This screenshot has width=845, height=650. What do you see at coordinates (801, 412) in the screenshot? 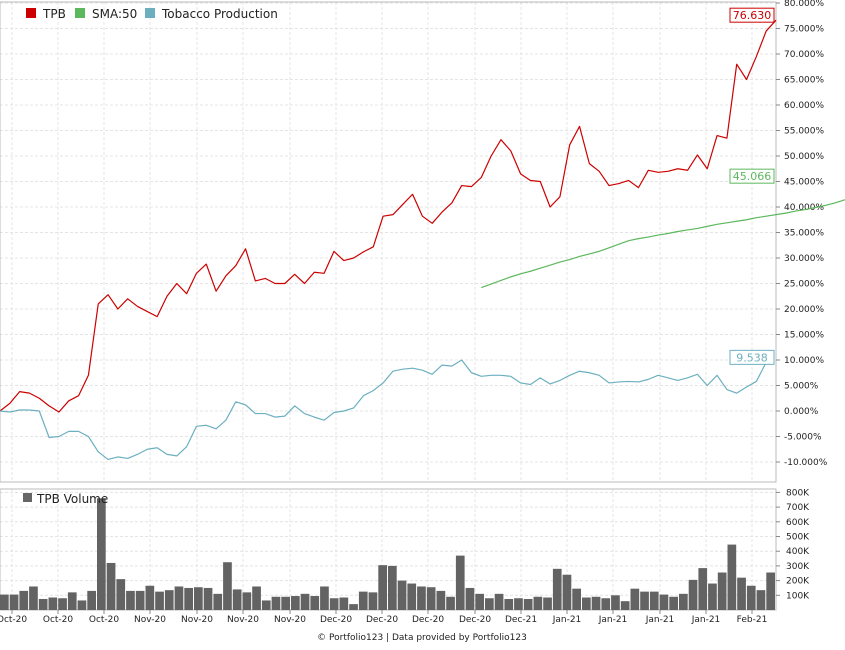
I see `y-tick-label: 0.000%` at bounding box center [801, 412].